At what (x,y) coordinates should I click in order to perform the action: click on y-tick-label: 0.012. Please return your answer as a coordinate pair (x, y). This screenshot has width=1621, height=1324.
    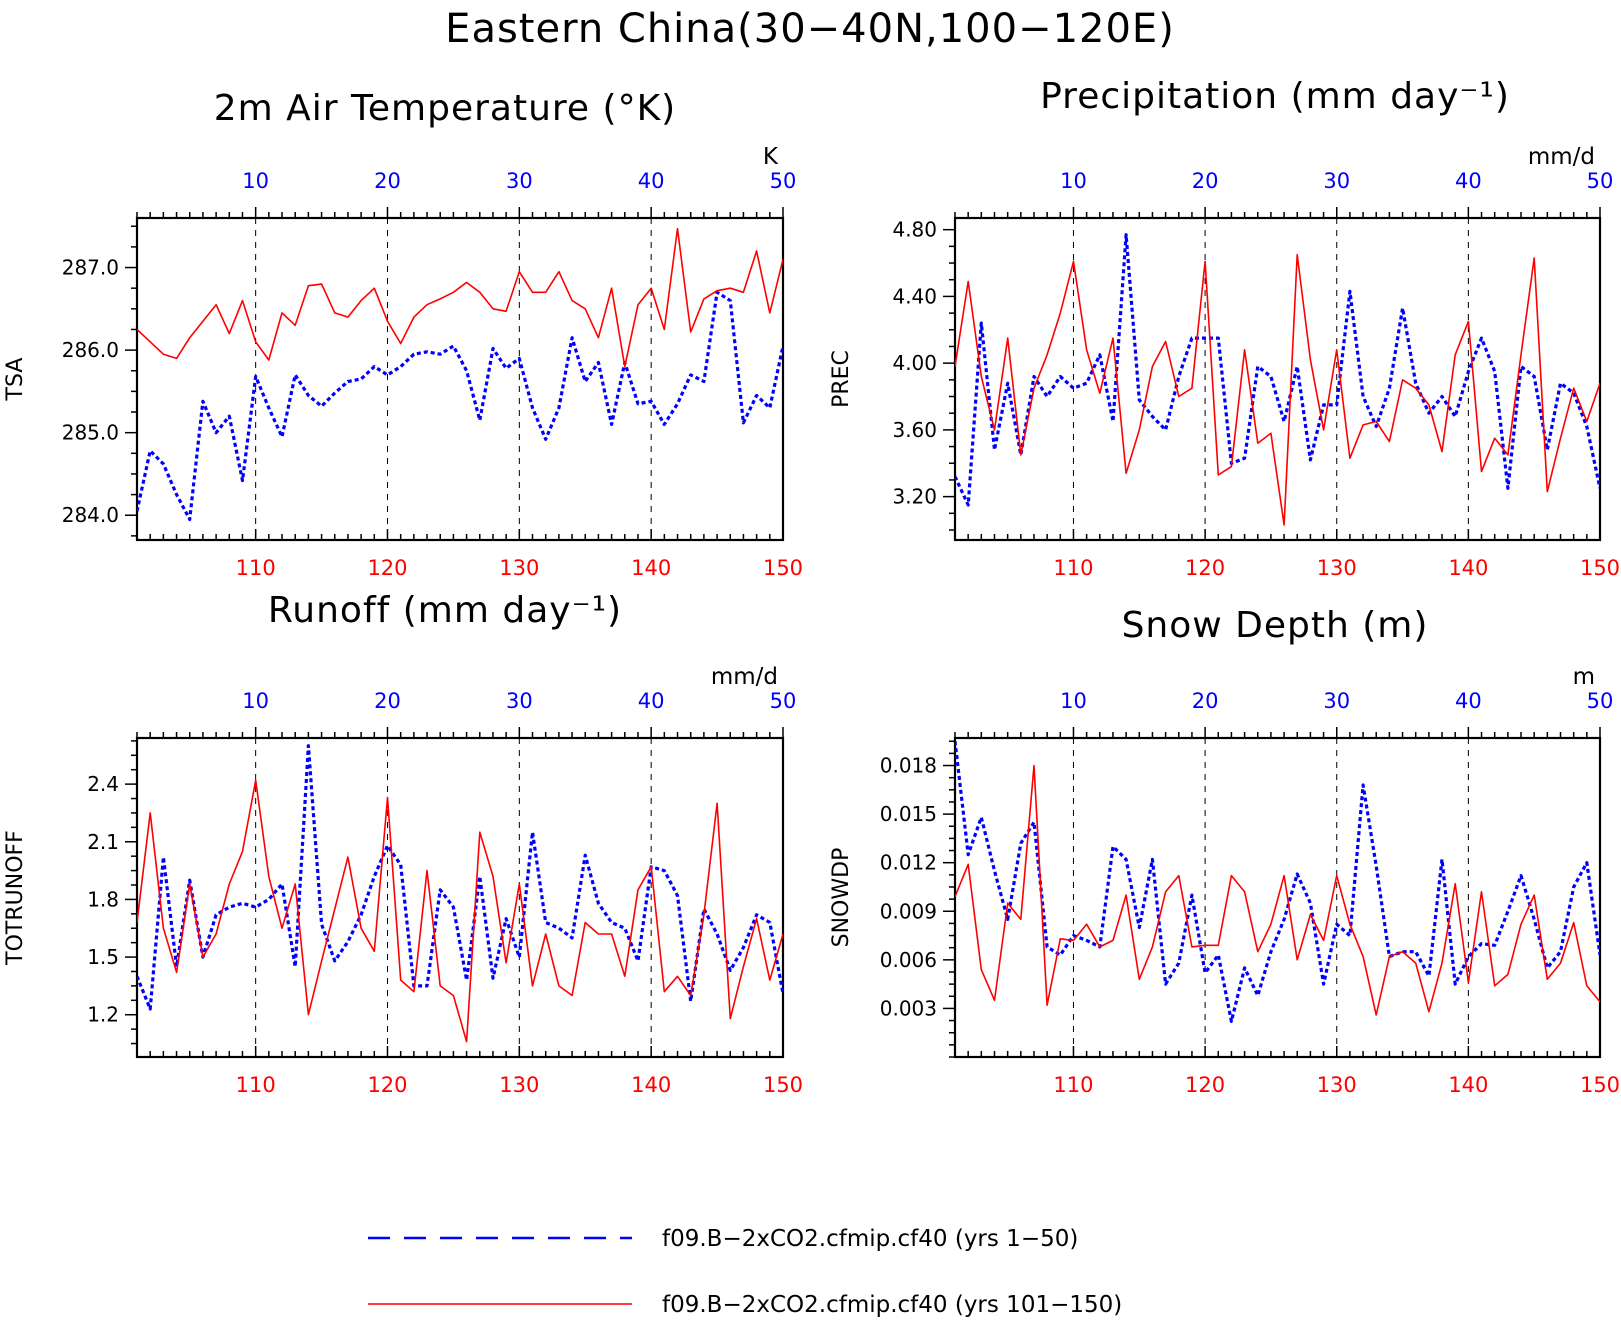
    Looking at the image, I should click on (908, 863).